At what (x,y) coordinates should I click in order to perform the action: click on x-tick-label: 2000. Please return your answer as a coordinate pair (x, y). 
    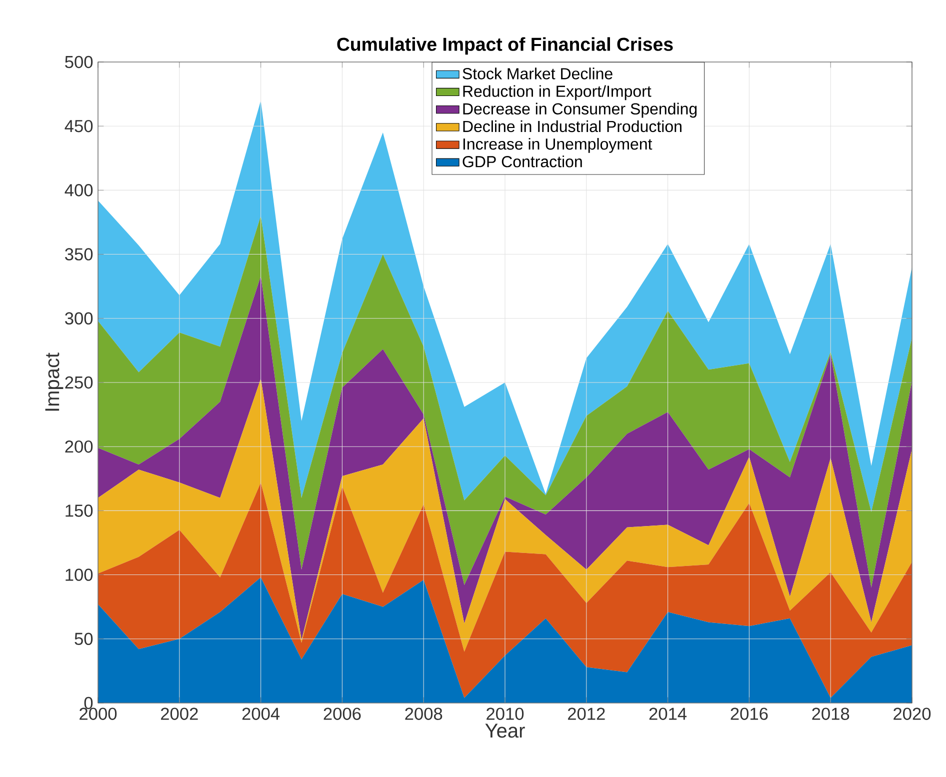
    Looking at the image, I should click on (98, 714).